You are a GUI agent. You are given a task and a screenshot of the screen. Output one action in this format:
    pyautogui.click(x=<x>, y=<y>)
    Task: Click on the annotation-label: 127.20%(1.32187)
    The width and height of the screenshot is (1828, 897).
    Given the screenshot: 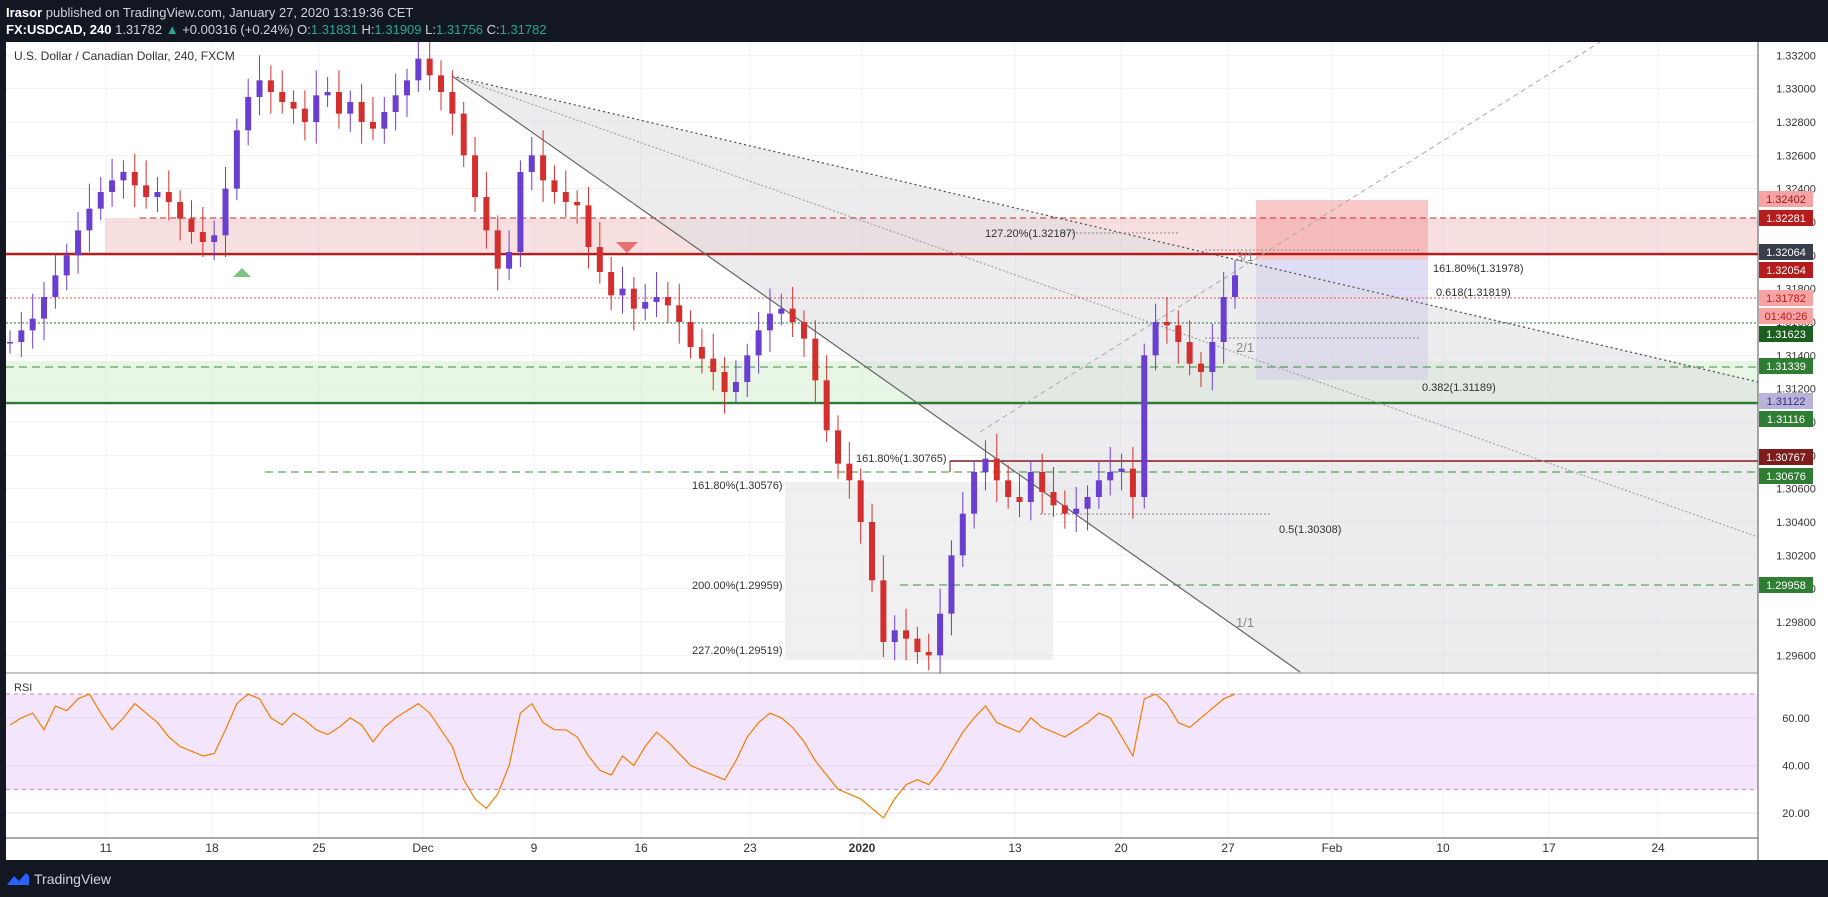 What is the action you would take?
    pyautogui.click(x=1030, y=234)
    